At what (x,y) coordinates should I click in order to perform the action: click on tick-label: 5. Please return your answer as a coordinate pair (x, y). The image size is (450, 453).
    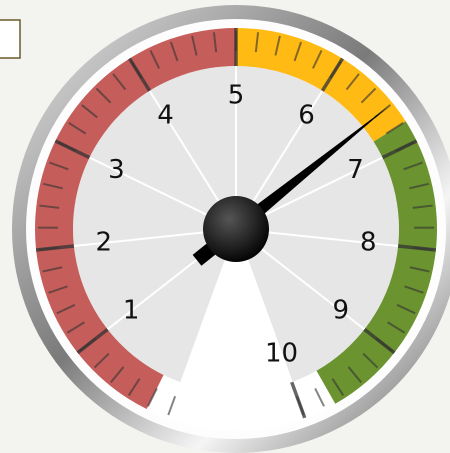
    Looking at the image, I should click on (236, 96).